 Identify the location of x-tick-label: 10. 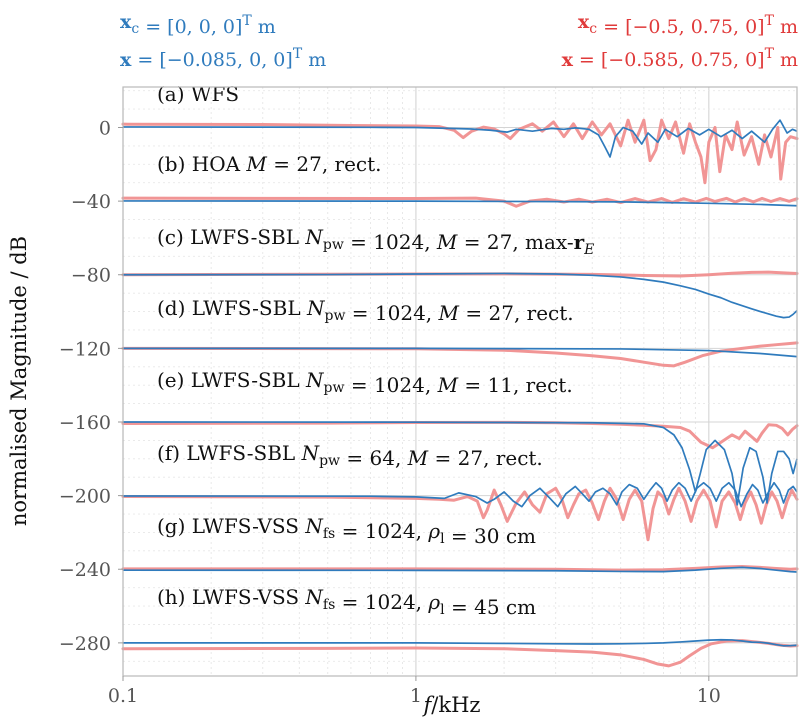
(709, 696).